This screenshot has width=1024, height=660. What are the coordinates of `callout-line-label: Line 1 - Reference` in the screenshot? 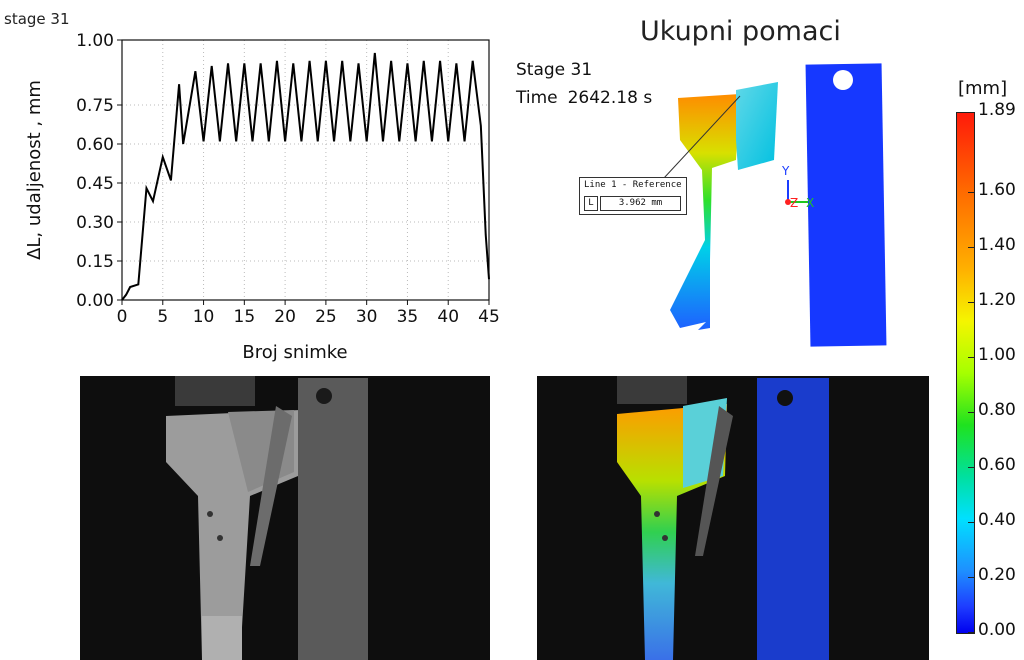 It's located at (633, 185).